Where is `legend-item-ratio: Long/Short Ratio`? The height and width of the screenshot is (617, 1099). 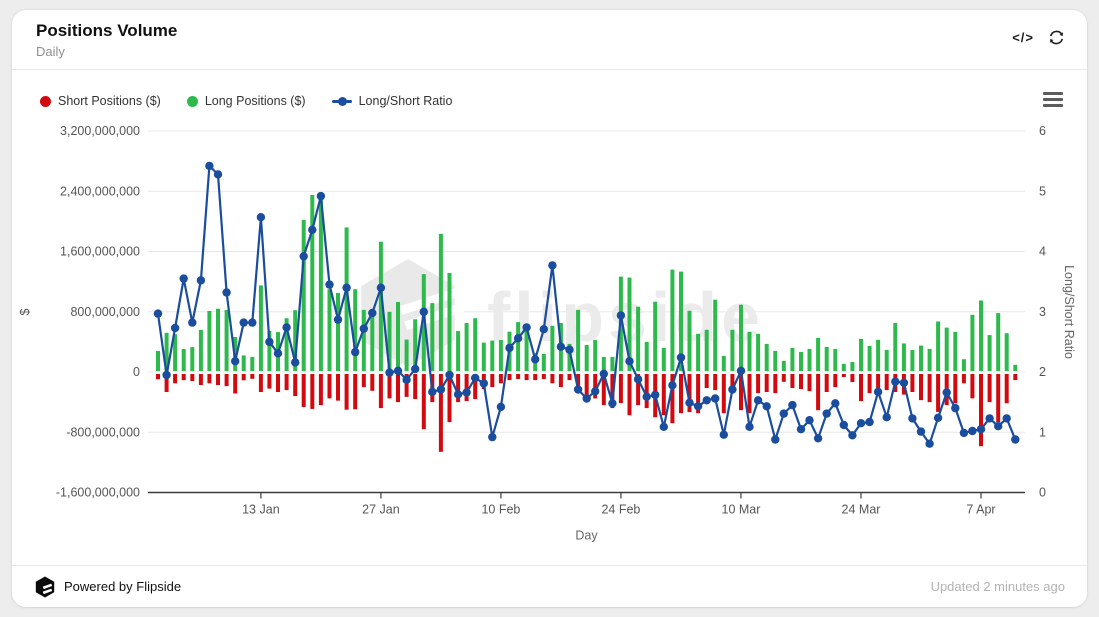 legend-item-ratio: Long/Short Ratio is located at coordinates (392, 101).